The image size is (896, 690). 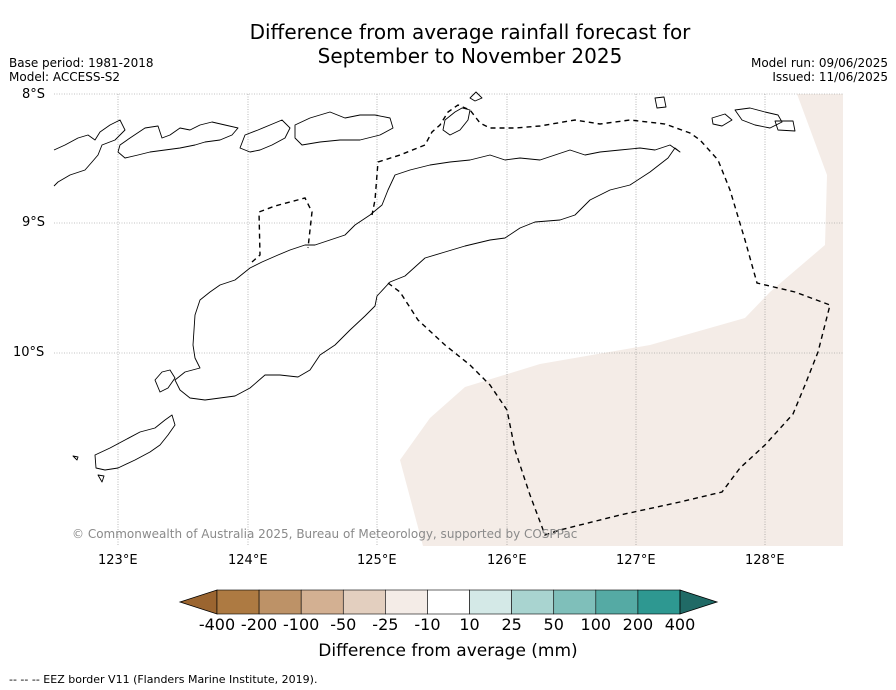 What do you see at coordinates (34, 222) in the screenshot?
I see `lat-label-9s: 9°S` at bounding box center [34, 222].